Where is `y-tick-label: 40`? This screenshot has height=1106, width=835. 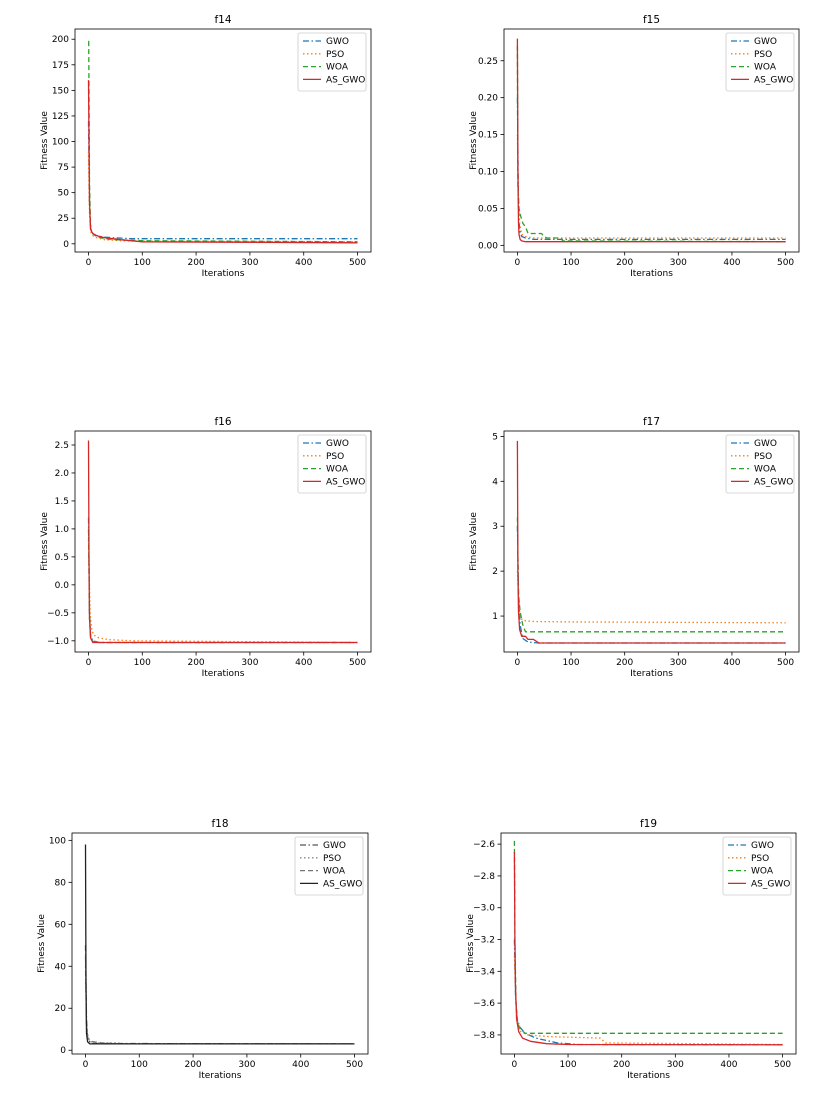 y-tick-label: 40 is located at coordinates (61, 967).